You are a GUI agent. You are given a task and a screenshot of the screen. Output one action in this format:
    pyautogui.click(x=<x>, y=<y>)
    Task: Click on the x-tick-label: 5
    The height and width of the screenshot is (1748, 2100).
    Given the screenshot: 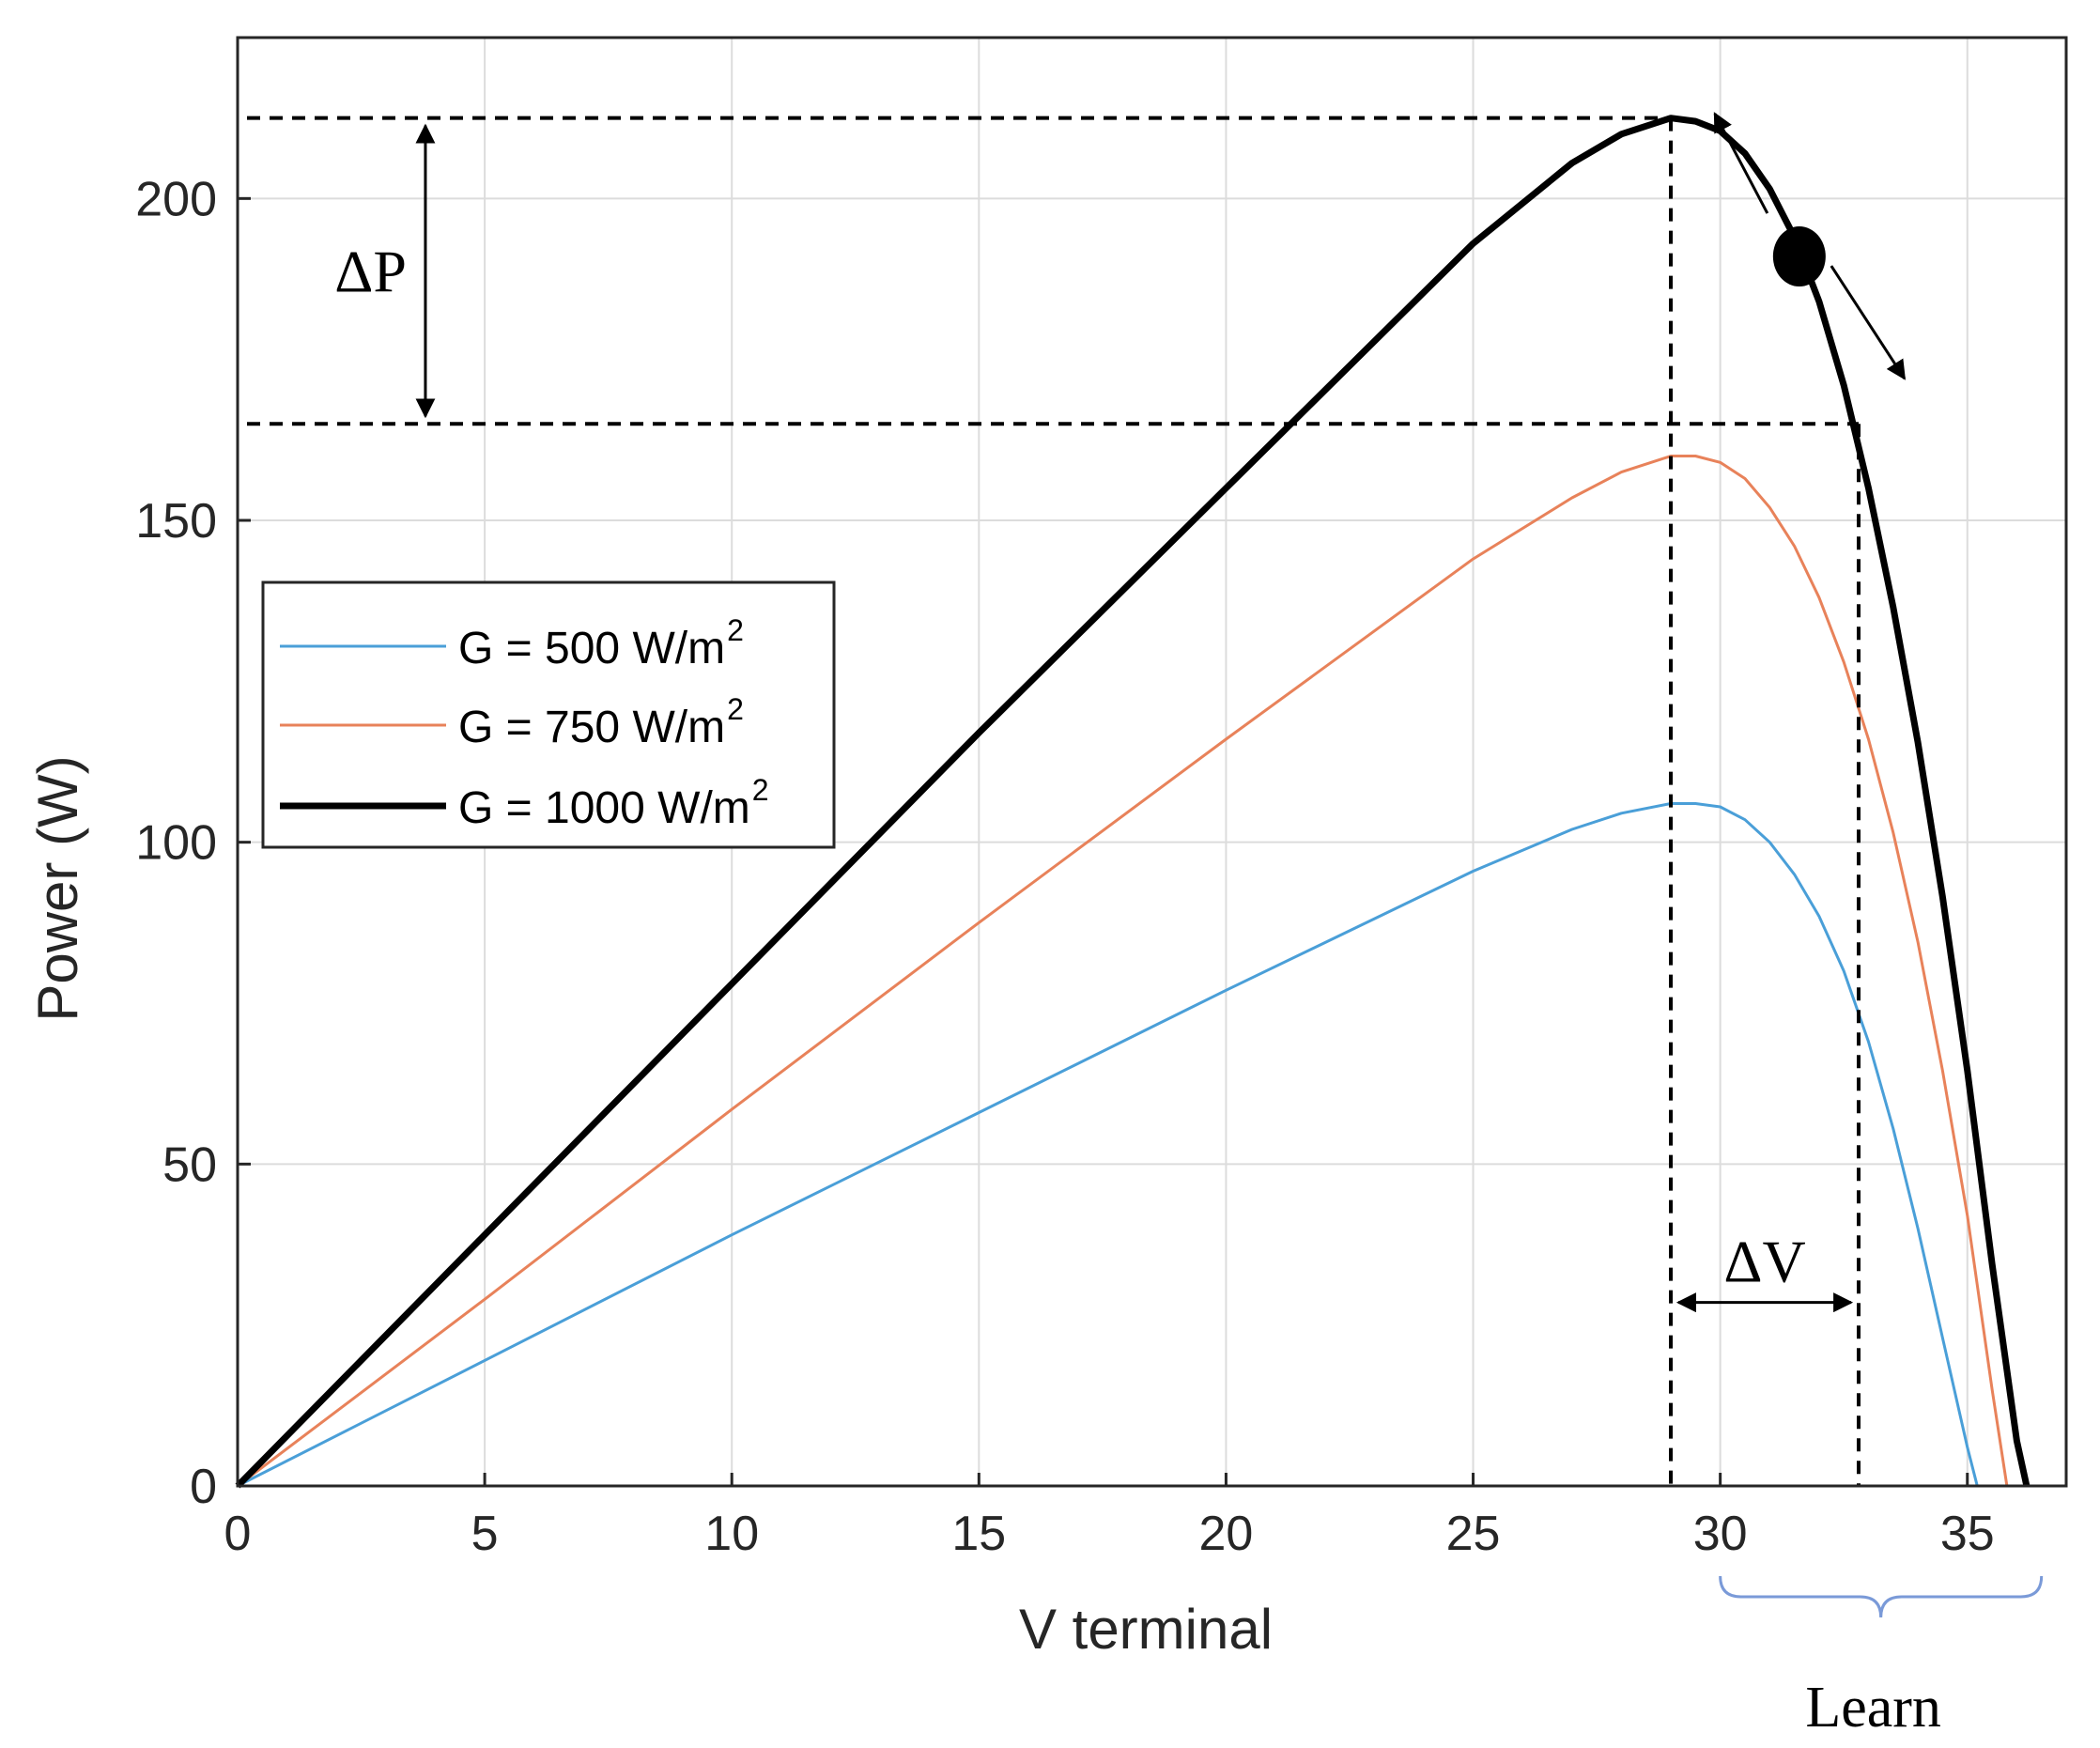 What is the action you would take?
    pyautogui.click(x=485, y=1534)
    